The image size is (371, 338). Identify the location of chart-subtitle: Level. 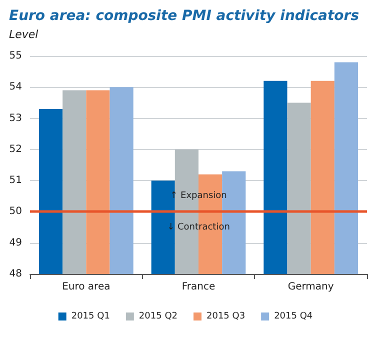
(23, 34).